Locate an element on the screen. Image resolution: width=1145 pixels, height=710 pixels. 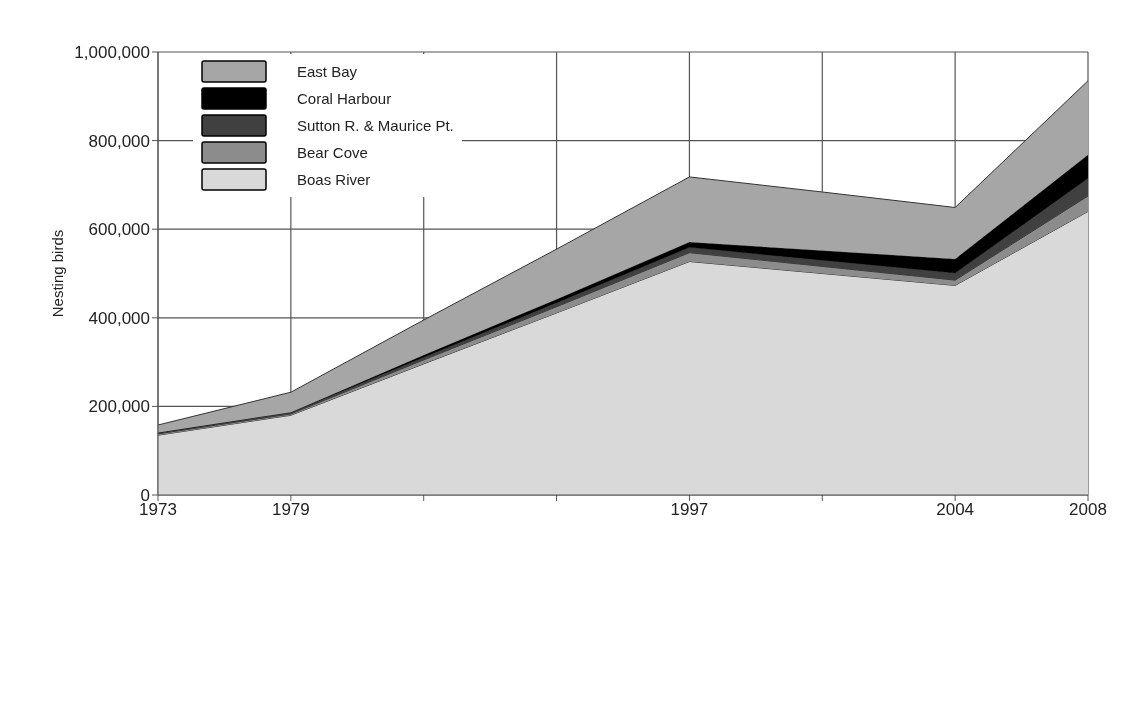
legend-label: Bear Cove is located at coordinates (332, 152).